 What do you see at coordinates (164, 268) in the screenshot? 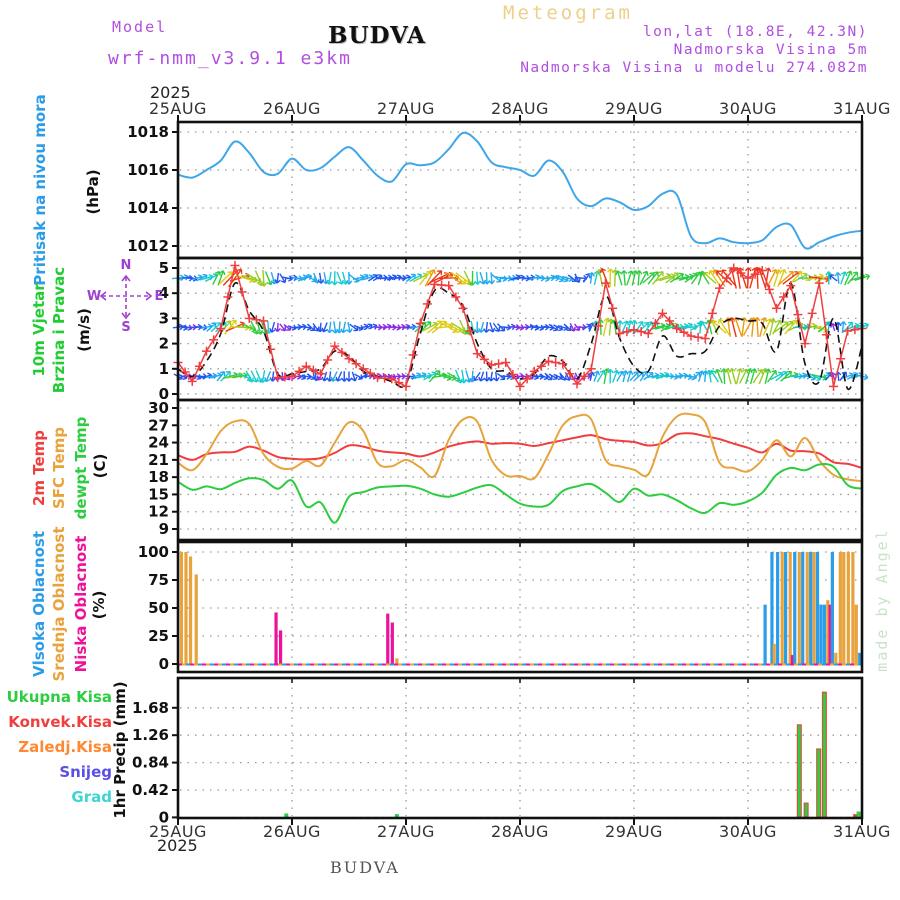
I see `svg-text: 5` at bounding box center [164, 268].